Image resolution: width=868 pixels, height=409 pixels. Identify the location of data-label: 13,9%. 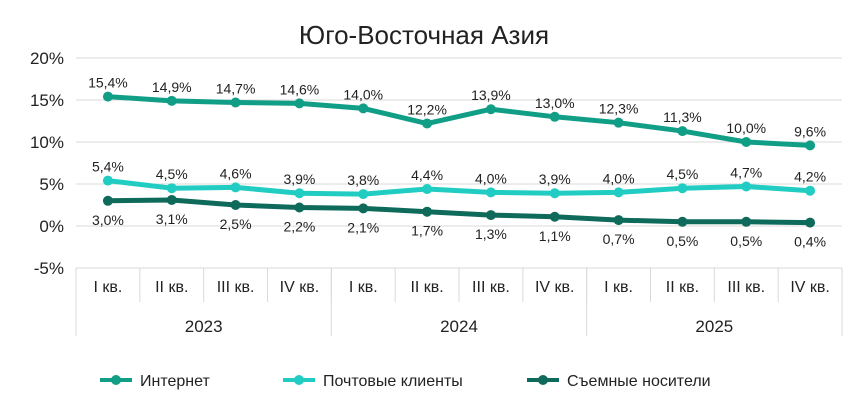
(491, 95).